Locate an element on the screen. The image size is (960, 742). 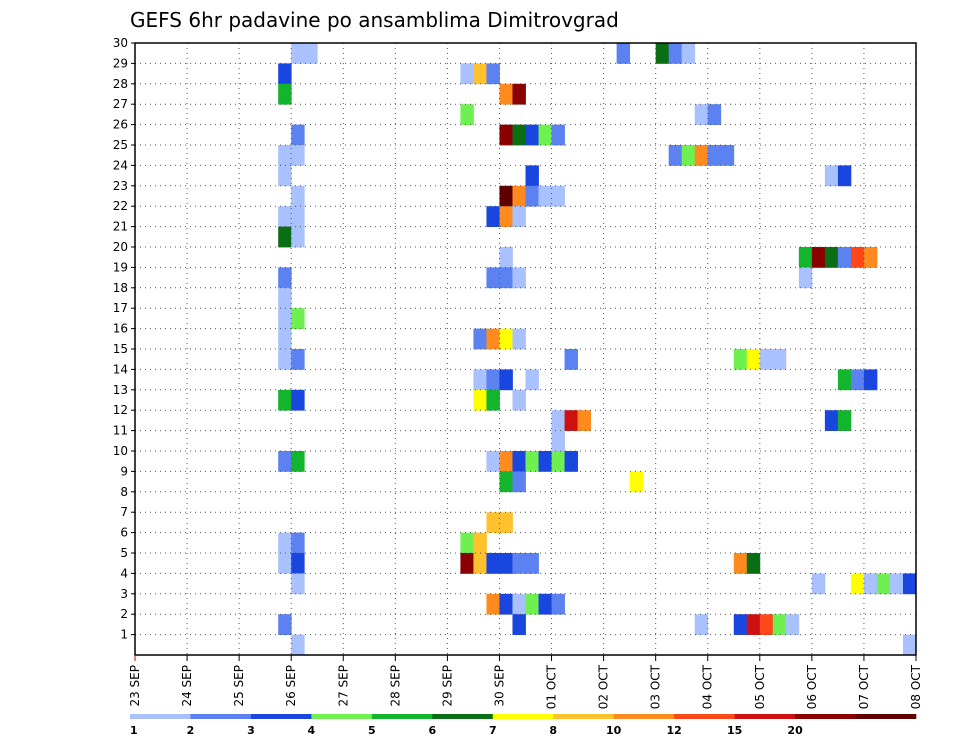
y-tick-label: 19 is located at coordinates (120, 267).